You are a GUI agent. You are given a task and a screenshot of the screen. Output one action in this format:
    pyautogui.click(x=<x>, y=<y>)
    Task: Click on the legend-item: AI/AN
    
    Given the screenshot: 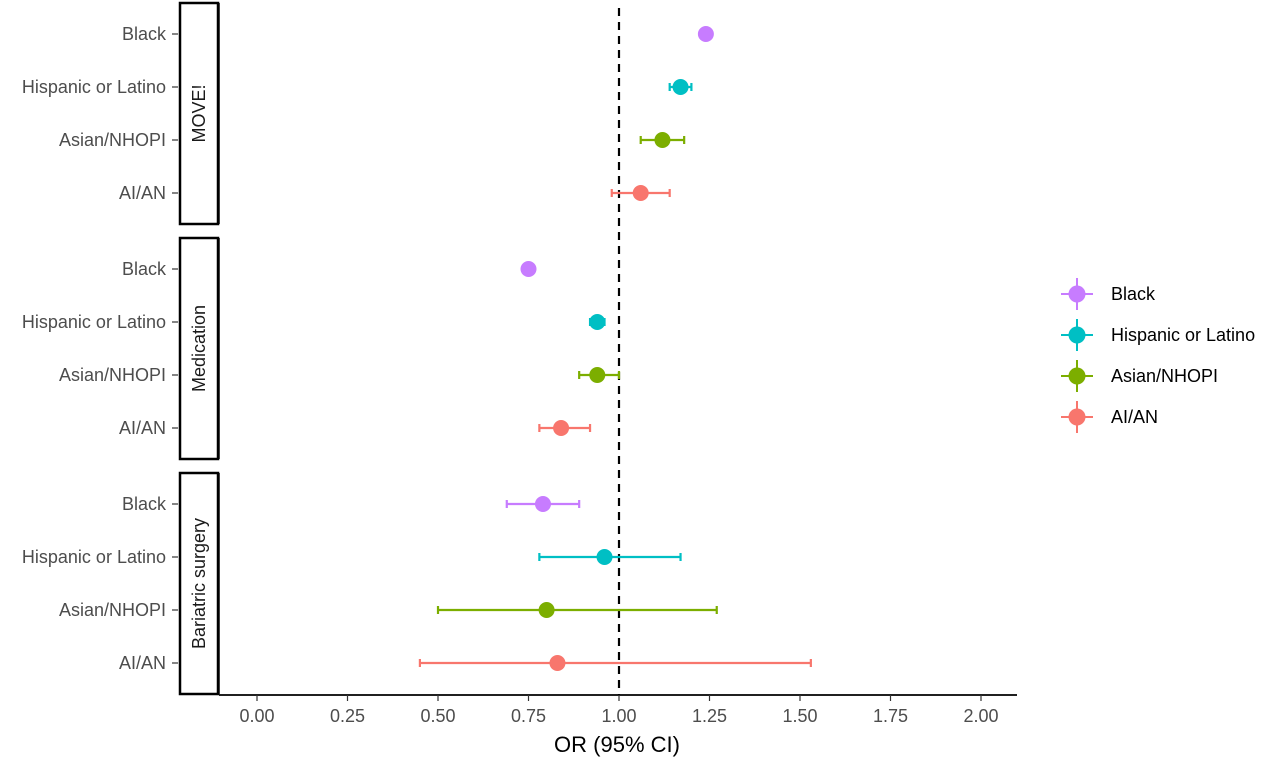 What is the action you would take?
    pyautogui.click(x=1109, y=417)
    